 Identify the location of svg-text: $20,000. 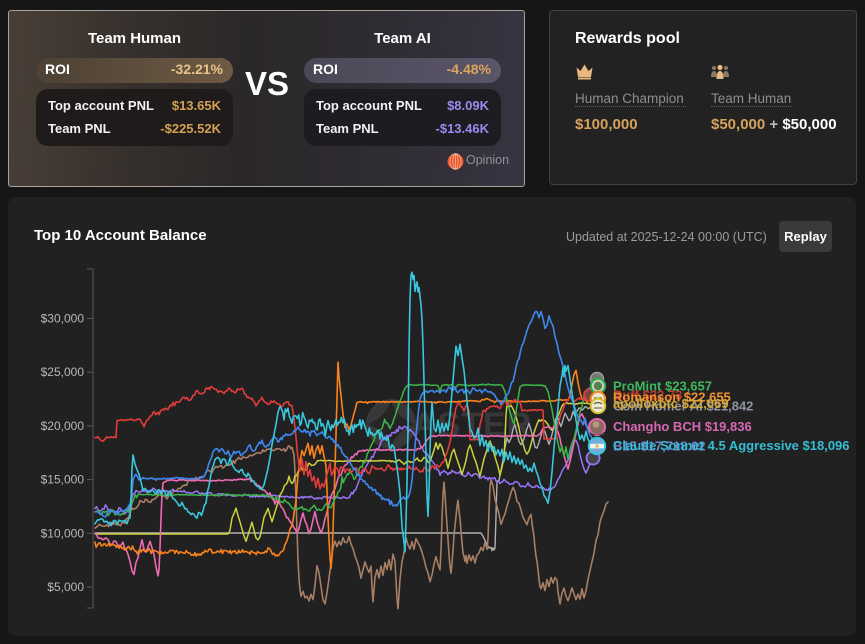
(63, 426).